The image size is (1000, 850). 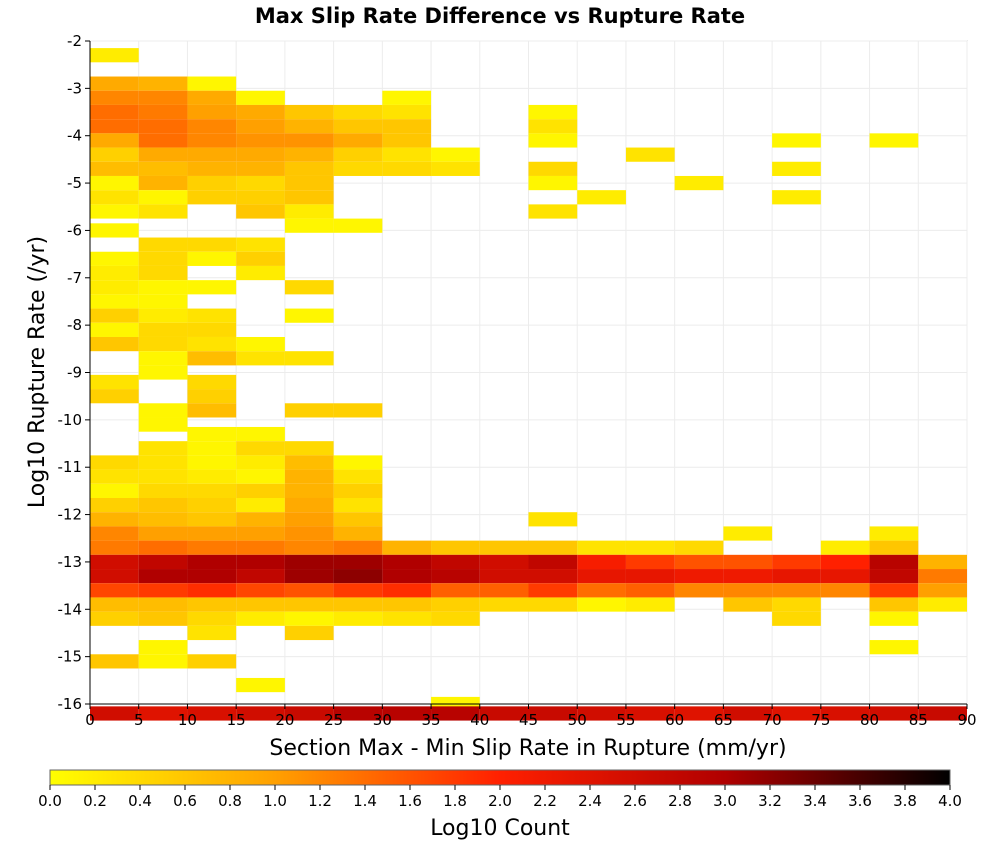 I want to click on colorbar-tick-label: 0.0, so click(x=50, y=801).